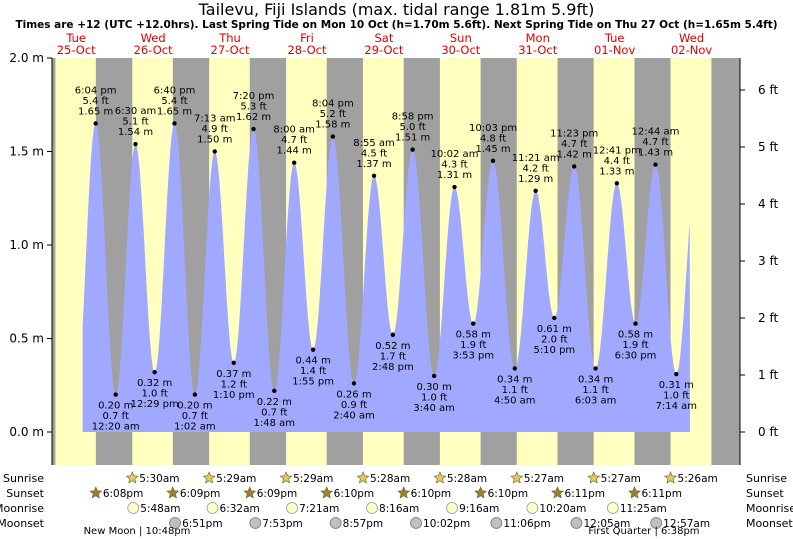 Image resolution: width=793 pixels, height=539 pixels. Describe the element at coordinates (769, 523) in the screenshot. I see `row-label-right: Moonset` at that location.